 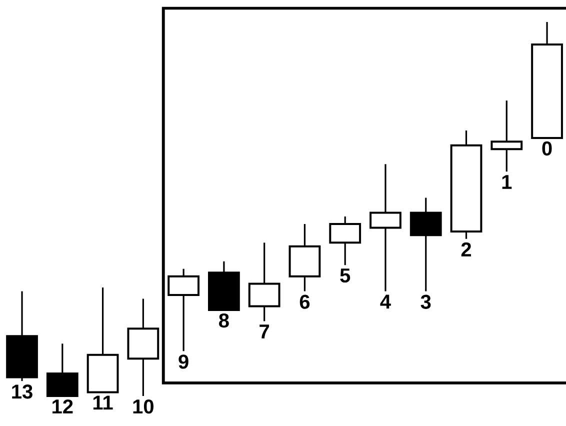 I want to click on x-tick-label: 0, so click(x=547, y=148).